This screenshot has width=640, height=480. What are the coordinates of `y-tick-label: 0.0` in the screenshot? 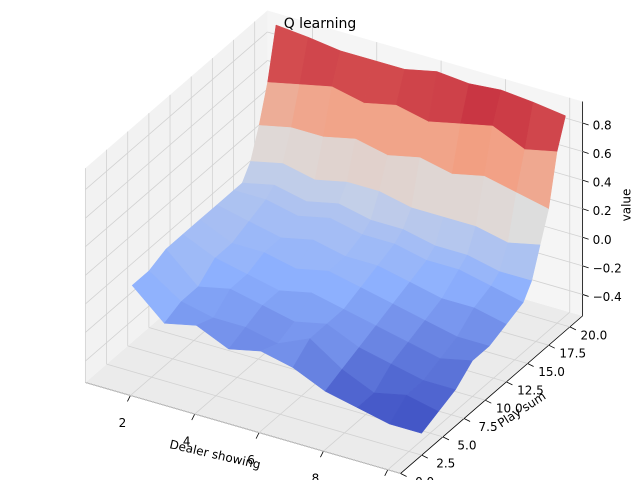 It's located at (424, 477).